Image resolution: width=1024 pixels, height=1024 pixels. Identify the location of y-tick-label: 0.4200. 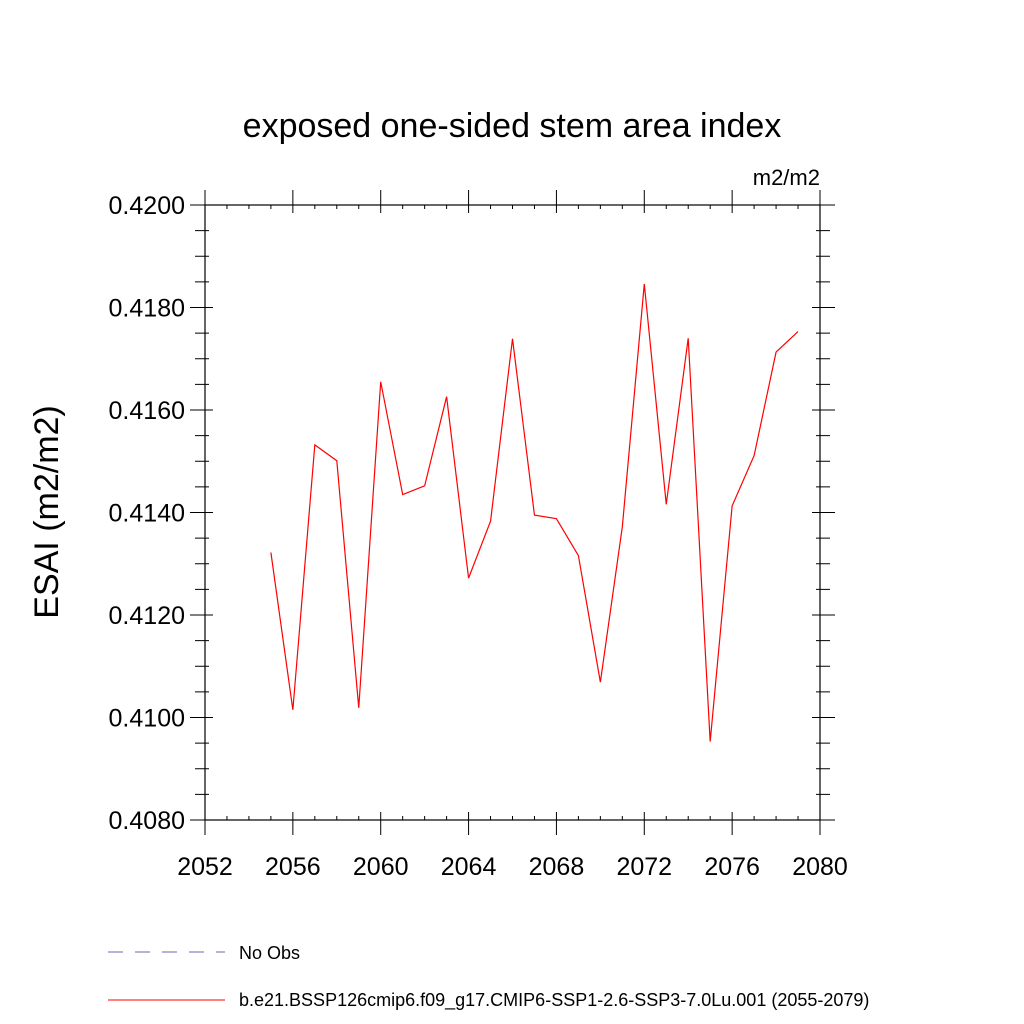
(147, 206).